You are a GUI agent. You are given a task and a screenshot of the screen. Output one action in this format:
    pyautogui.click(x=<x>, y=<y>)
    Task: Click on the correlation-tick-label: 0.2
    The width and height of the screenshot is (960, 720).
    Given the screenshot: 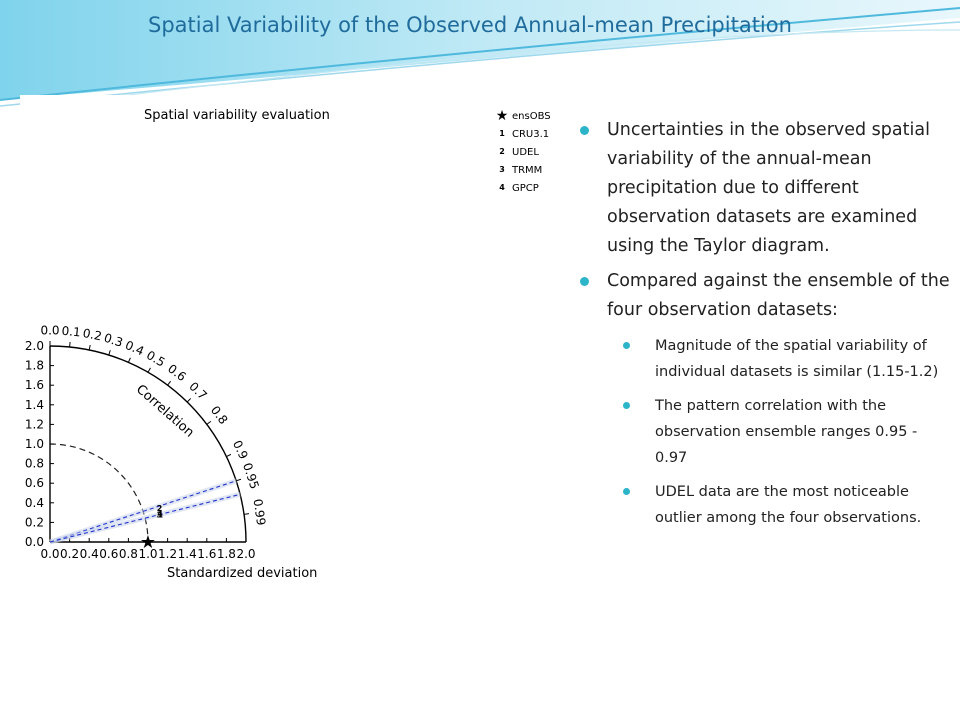 What is the action you would take?
    pyautogui.click(x=93, y=335)
    